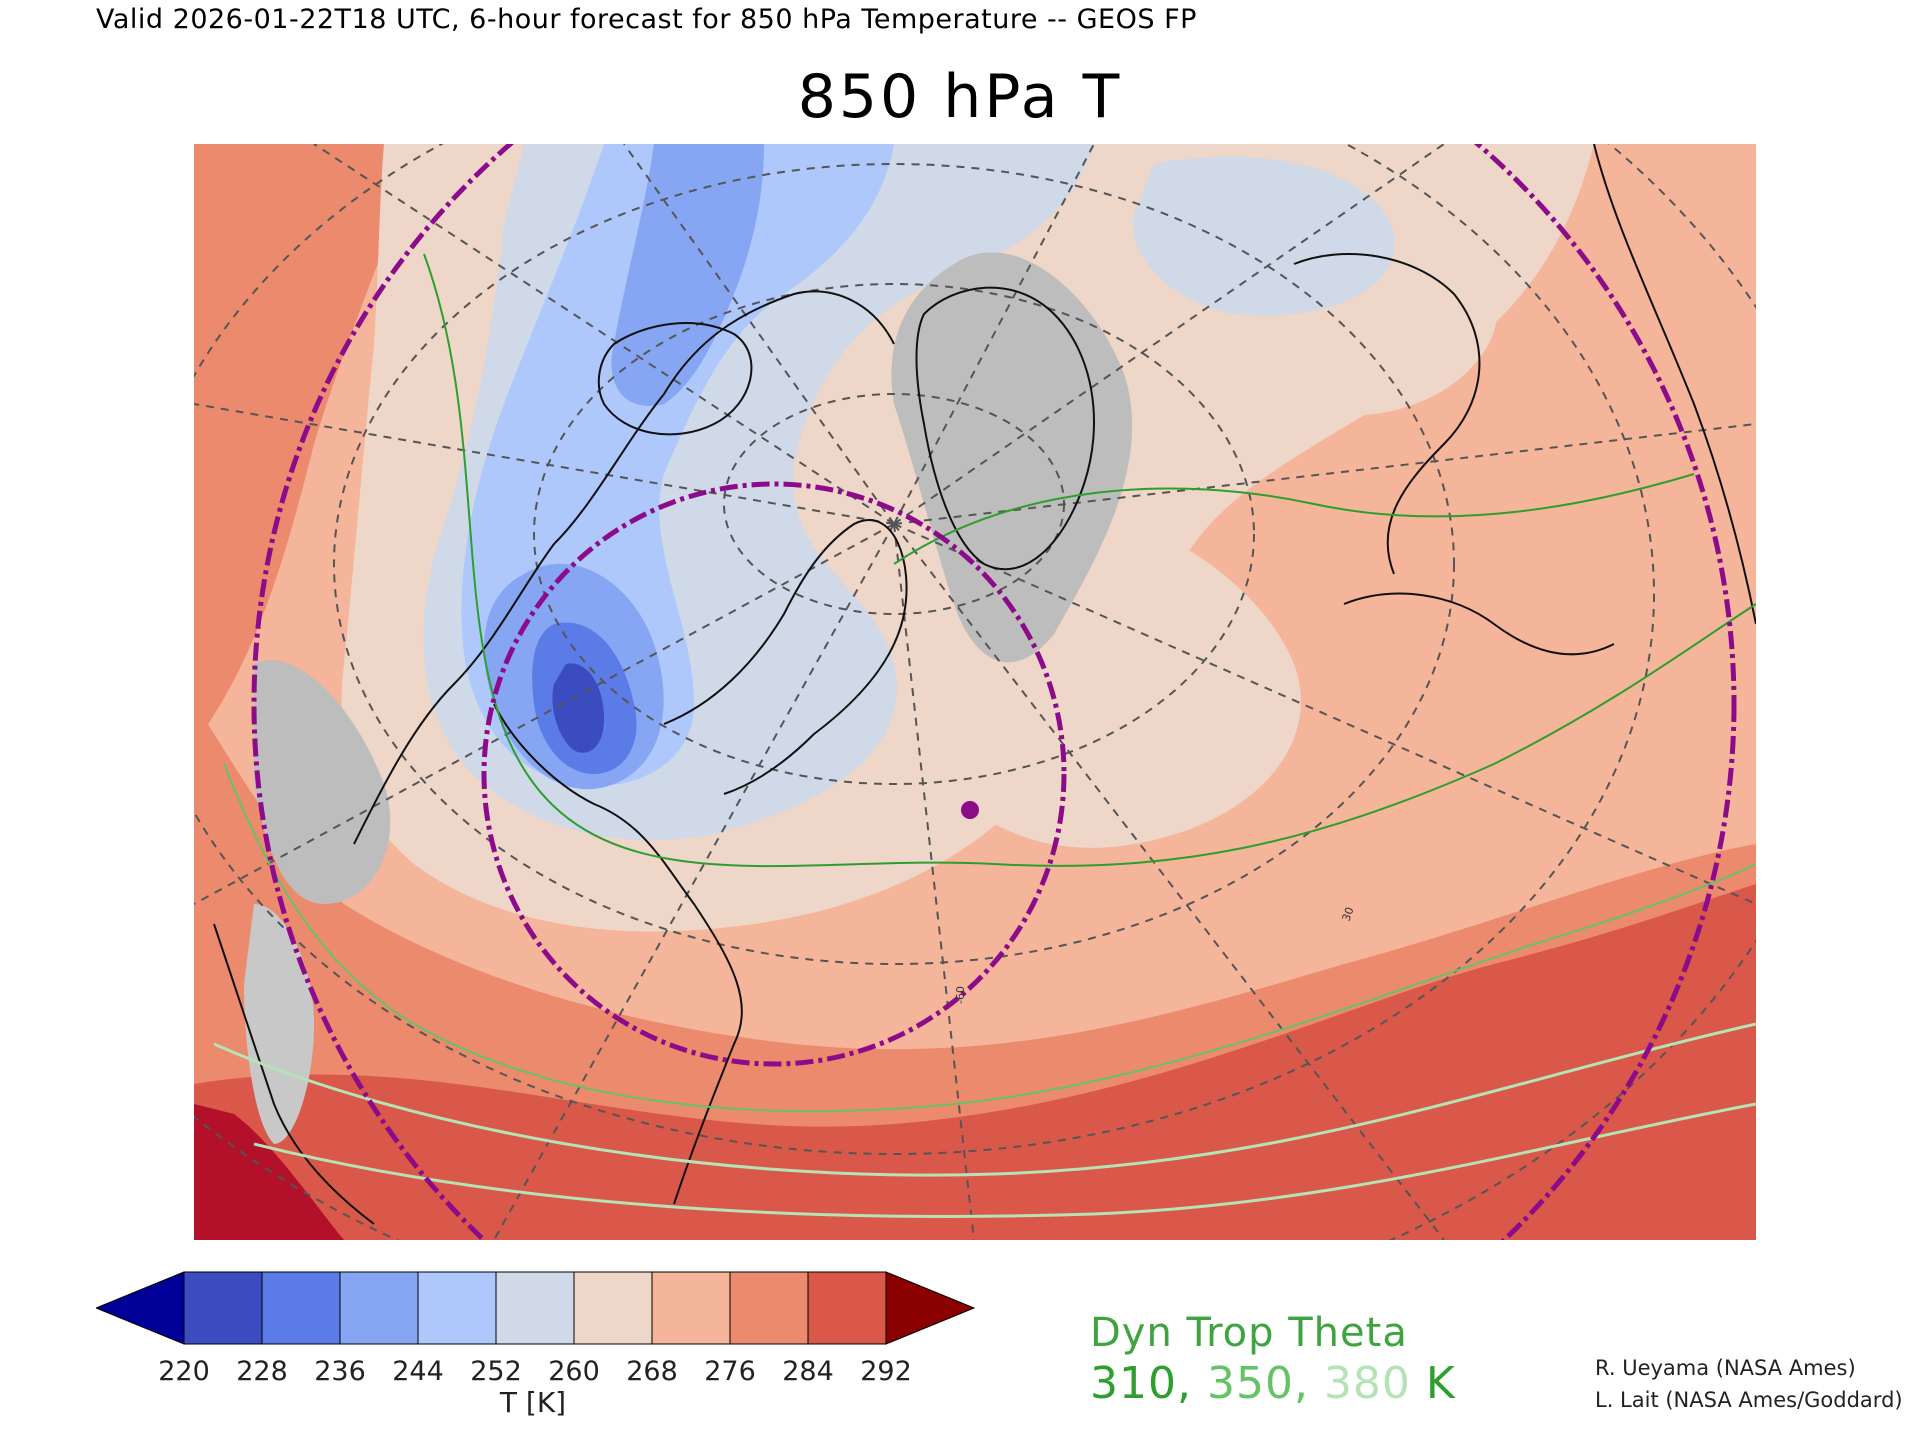  Describe the element at coordinates (279, 1024) in the screenshot. I see `missing-mexico` at that location.